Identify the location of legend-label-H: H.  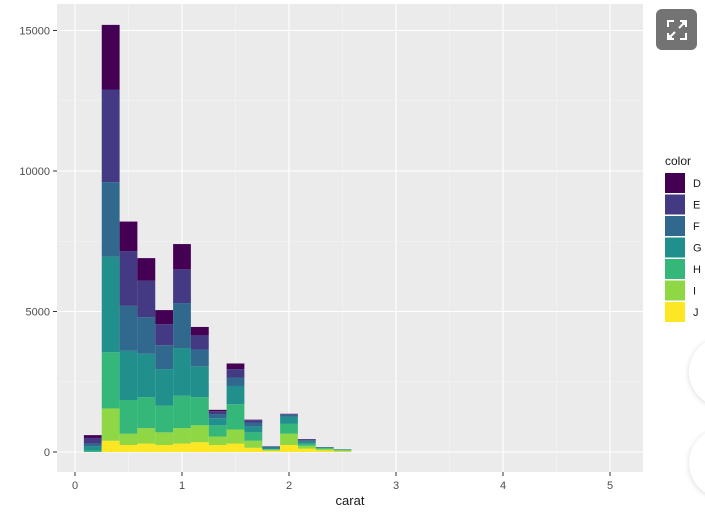
(697, 270).